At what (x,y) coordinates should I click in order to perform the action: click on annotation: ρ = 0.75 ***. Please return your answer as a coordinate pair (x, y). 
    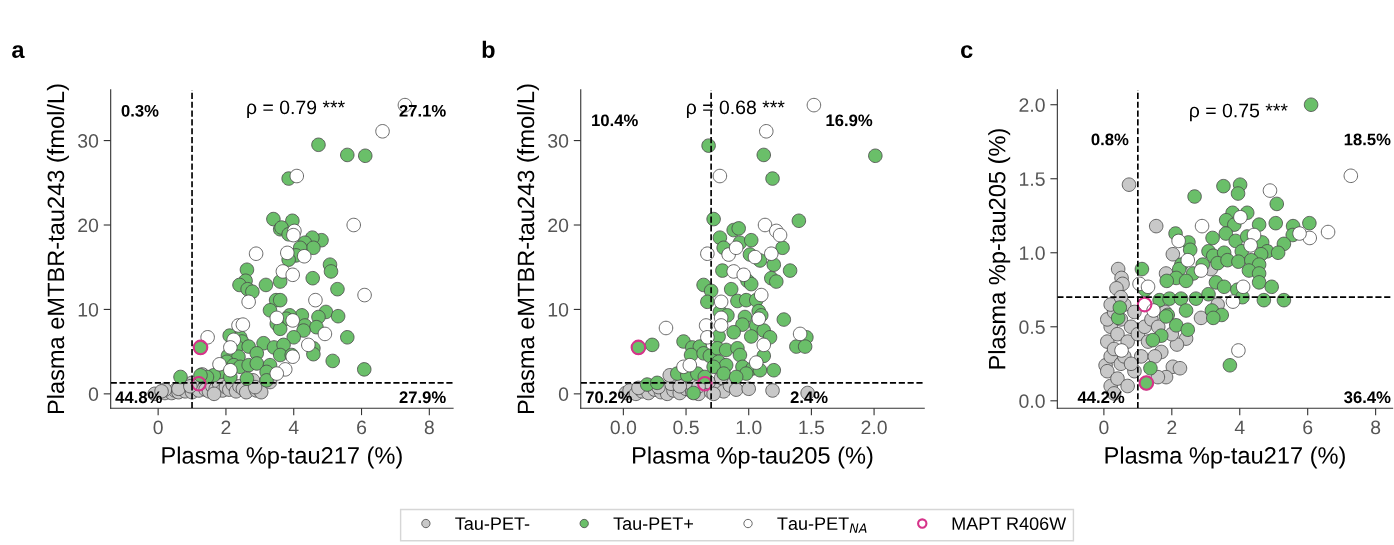
    Looking at the image, I should click on (1239, 112).